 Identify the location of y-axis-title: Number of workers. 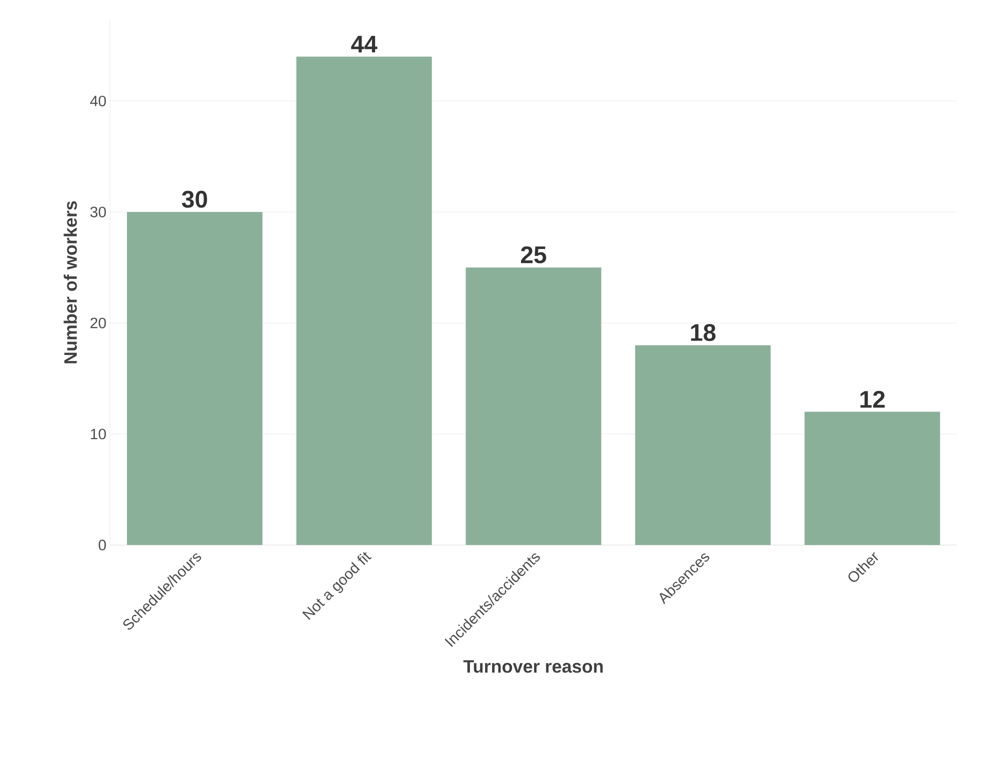
(70, 282).